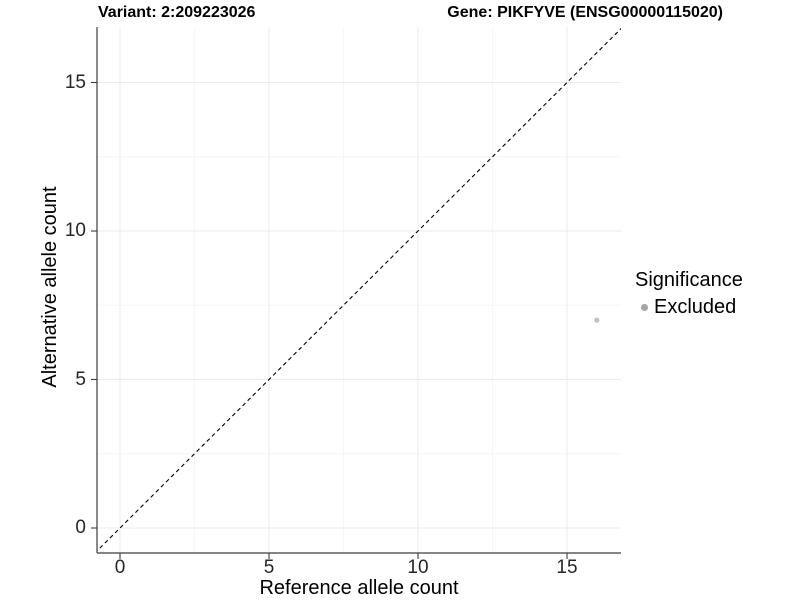  I want to click on legend-item-label: Excluded, so click(695, 307).